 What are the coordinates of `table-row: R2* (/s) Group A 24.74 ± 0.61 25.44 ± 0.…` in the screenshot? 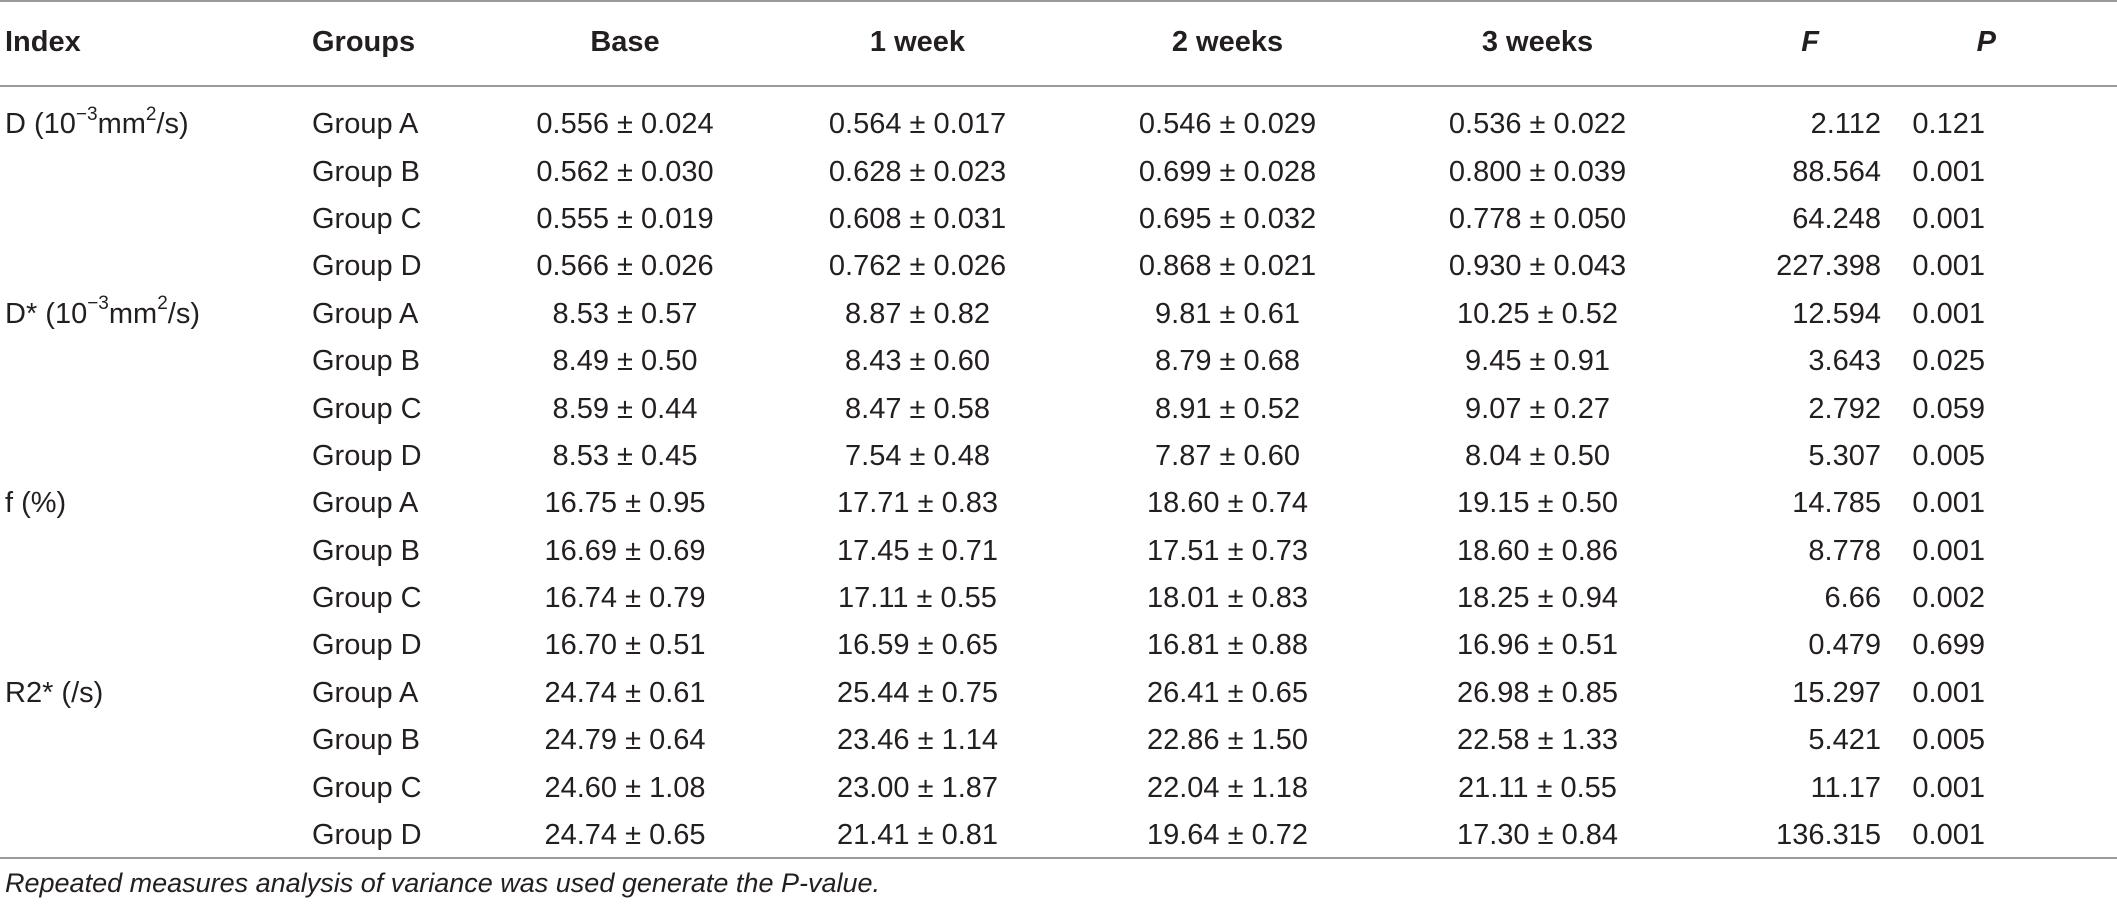 It's located at (1058, 693).